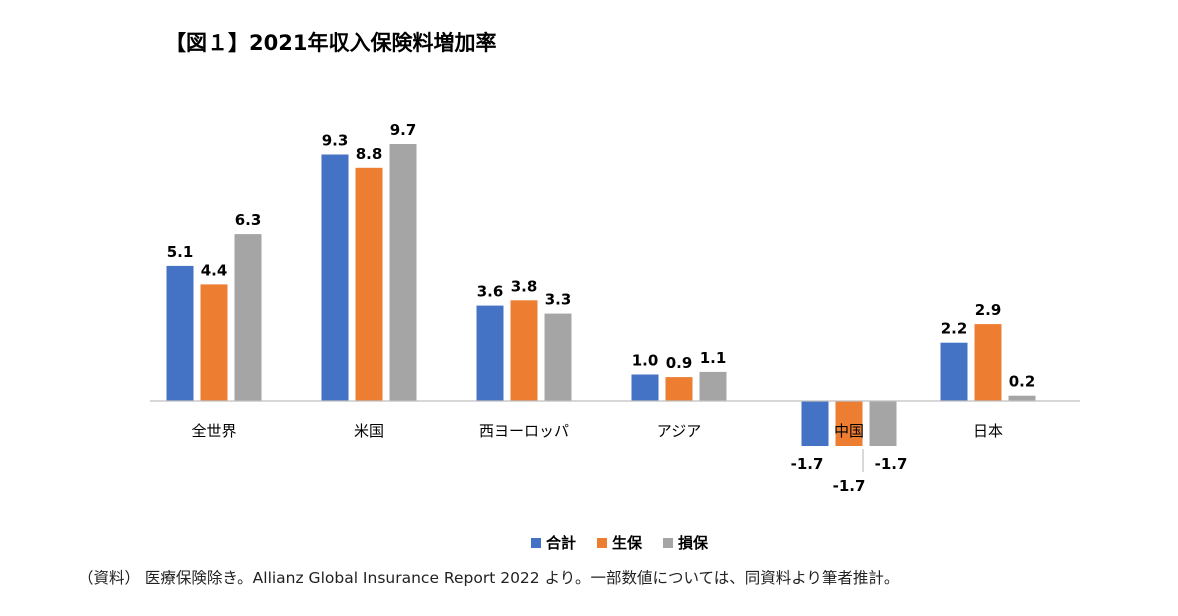 The width and height of the screenshot is (1178, 616). What do you see at coordinates (679, 363) in the screenshot?
I see `data-label-アジア-生保: 0.9` at bounding box center [679, 363].